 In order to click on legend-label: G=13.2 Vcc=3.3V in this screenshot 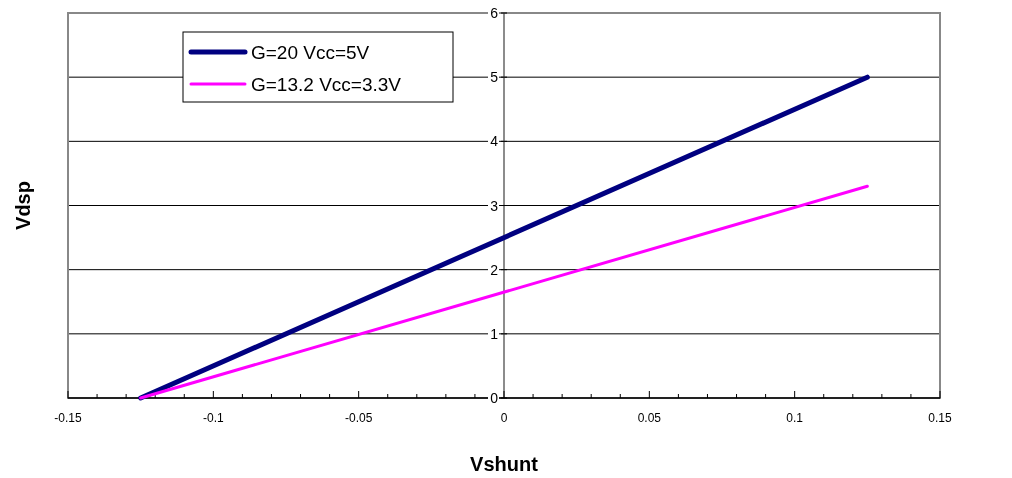, I will do `click(326, 84)`.